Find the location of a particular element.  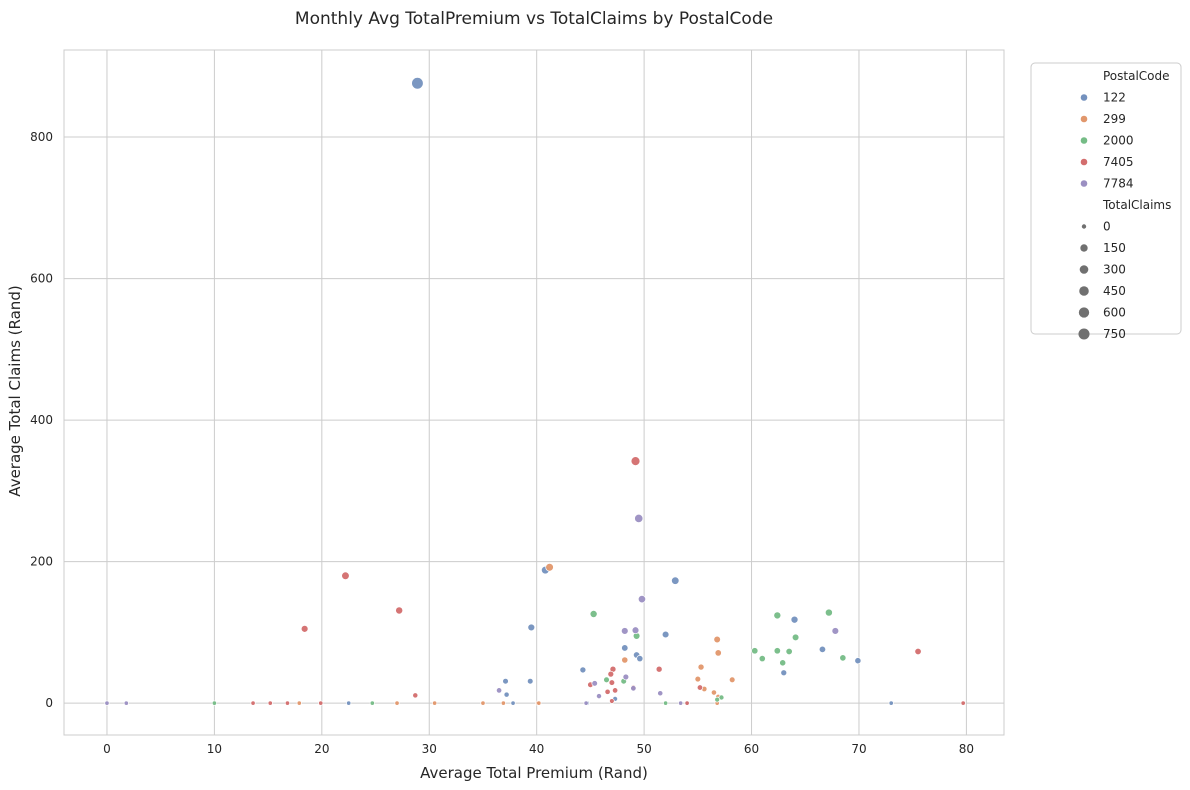

legend-item-label: 299 is located at coordinates (1114, 119).